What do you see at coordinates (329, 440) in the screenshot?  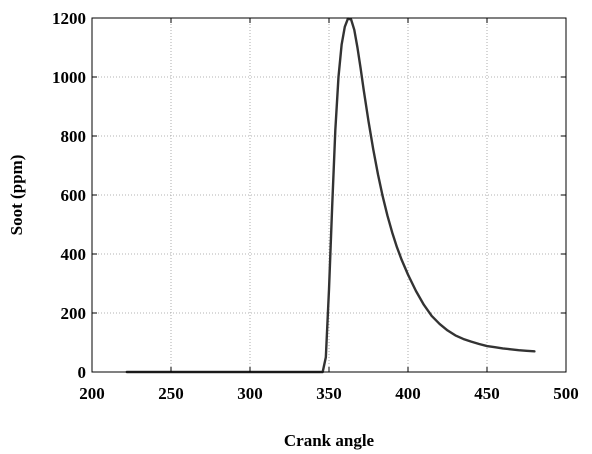 I see `x-axis-label: Crank angle` at bounding box center [329, 440].